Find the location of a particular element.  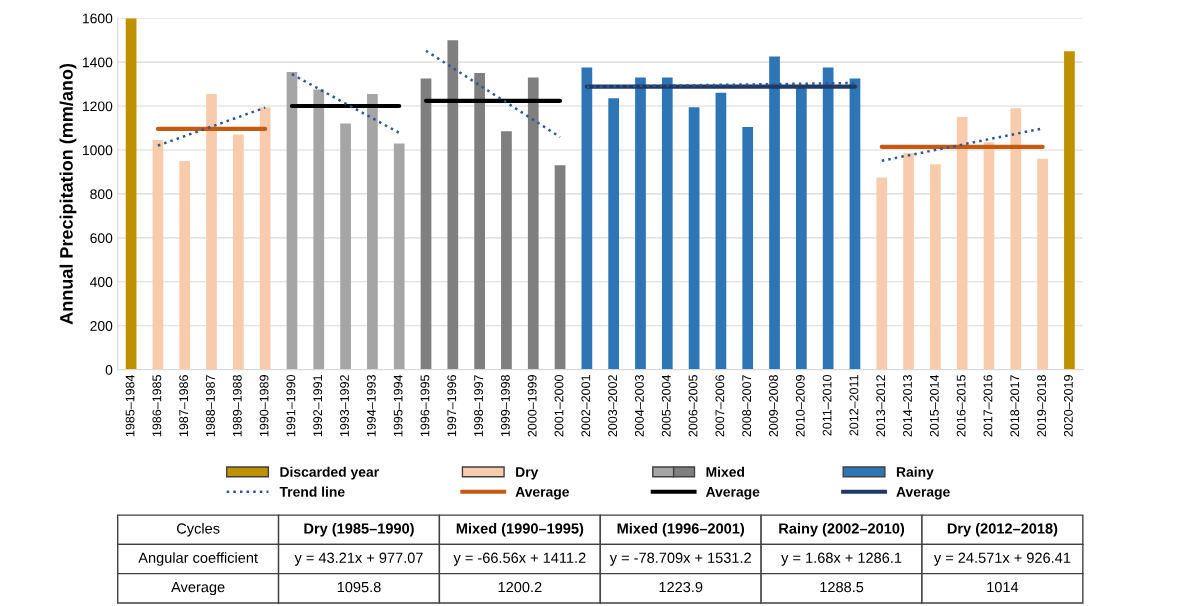

text: Mixed (1990–1995) is located at coordinates (520, 529).